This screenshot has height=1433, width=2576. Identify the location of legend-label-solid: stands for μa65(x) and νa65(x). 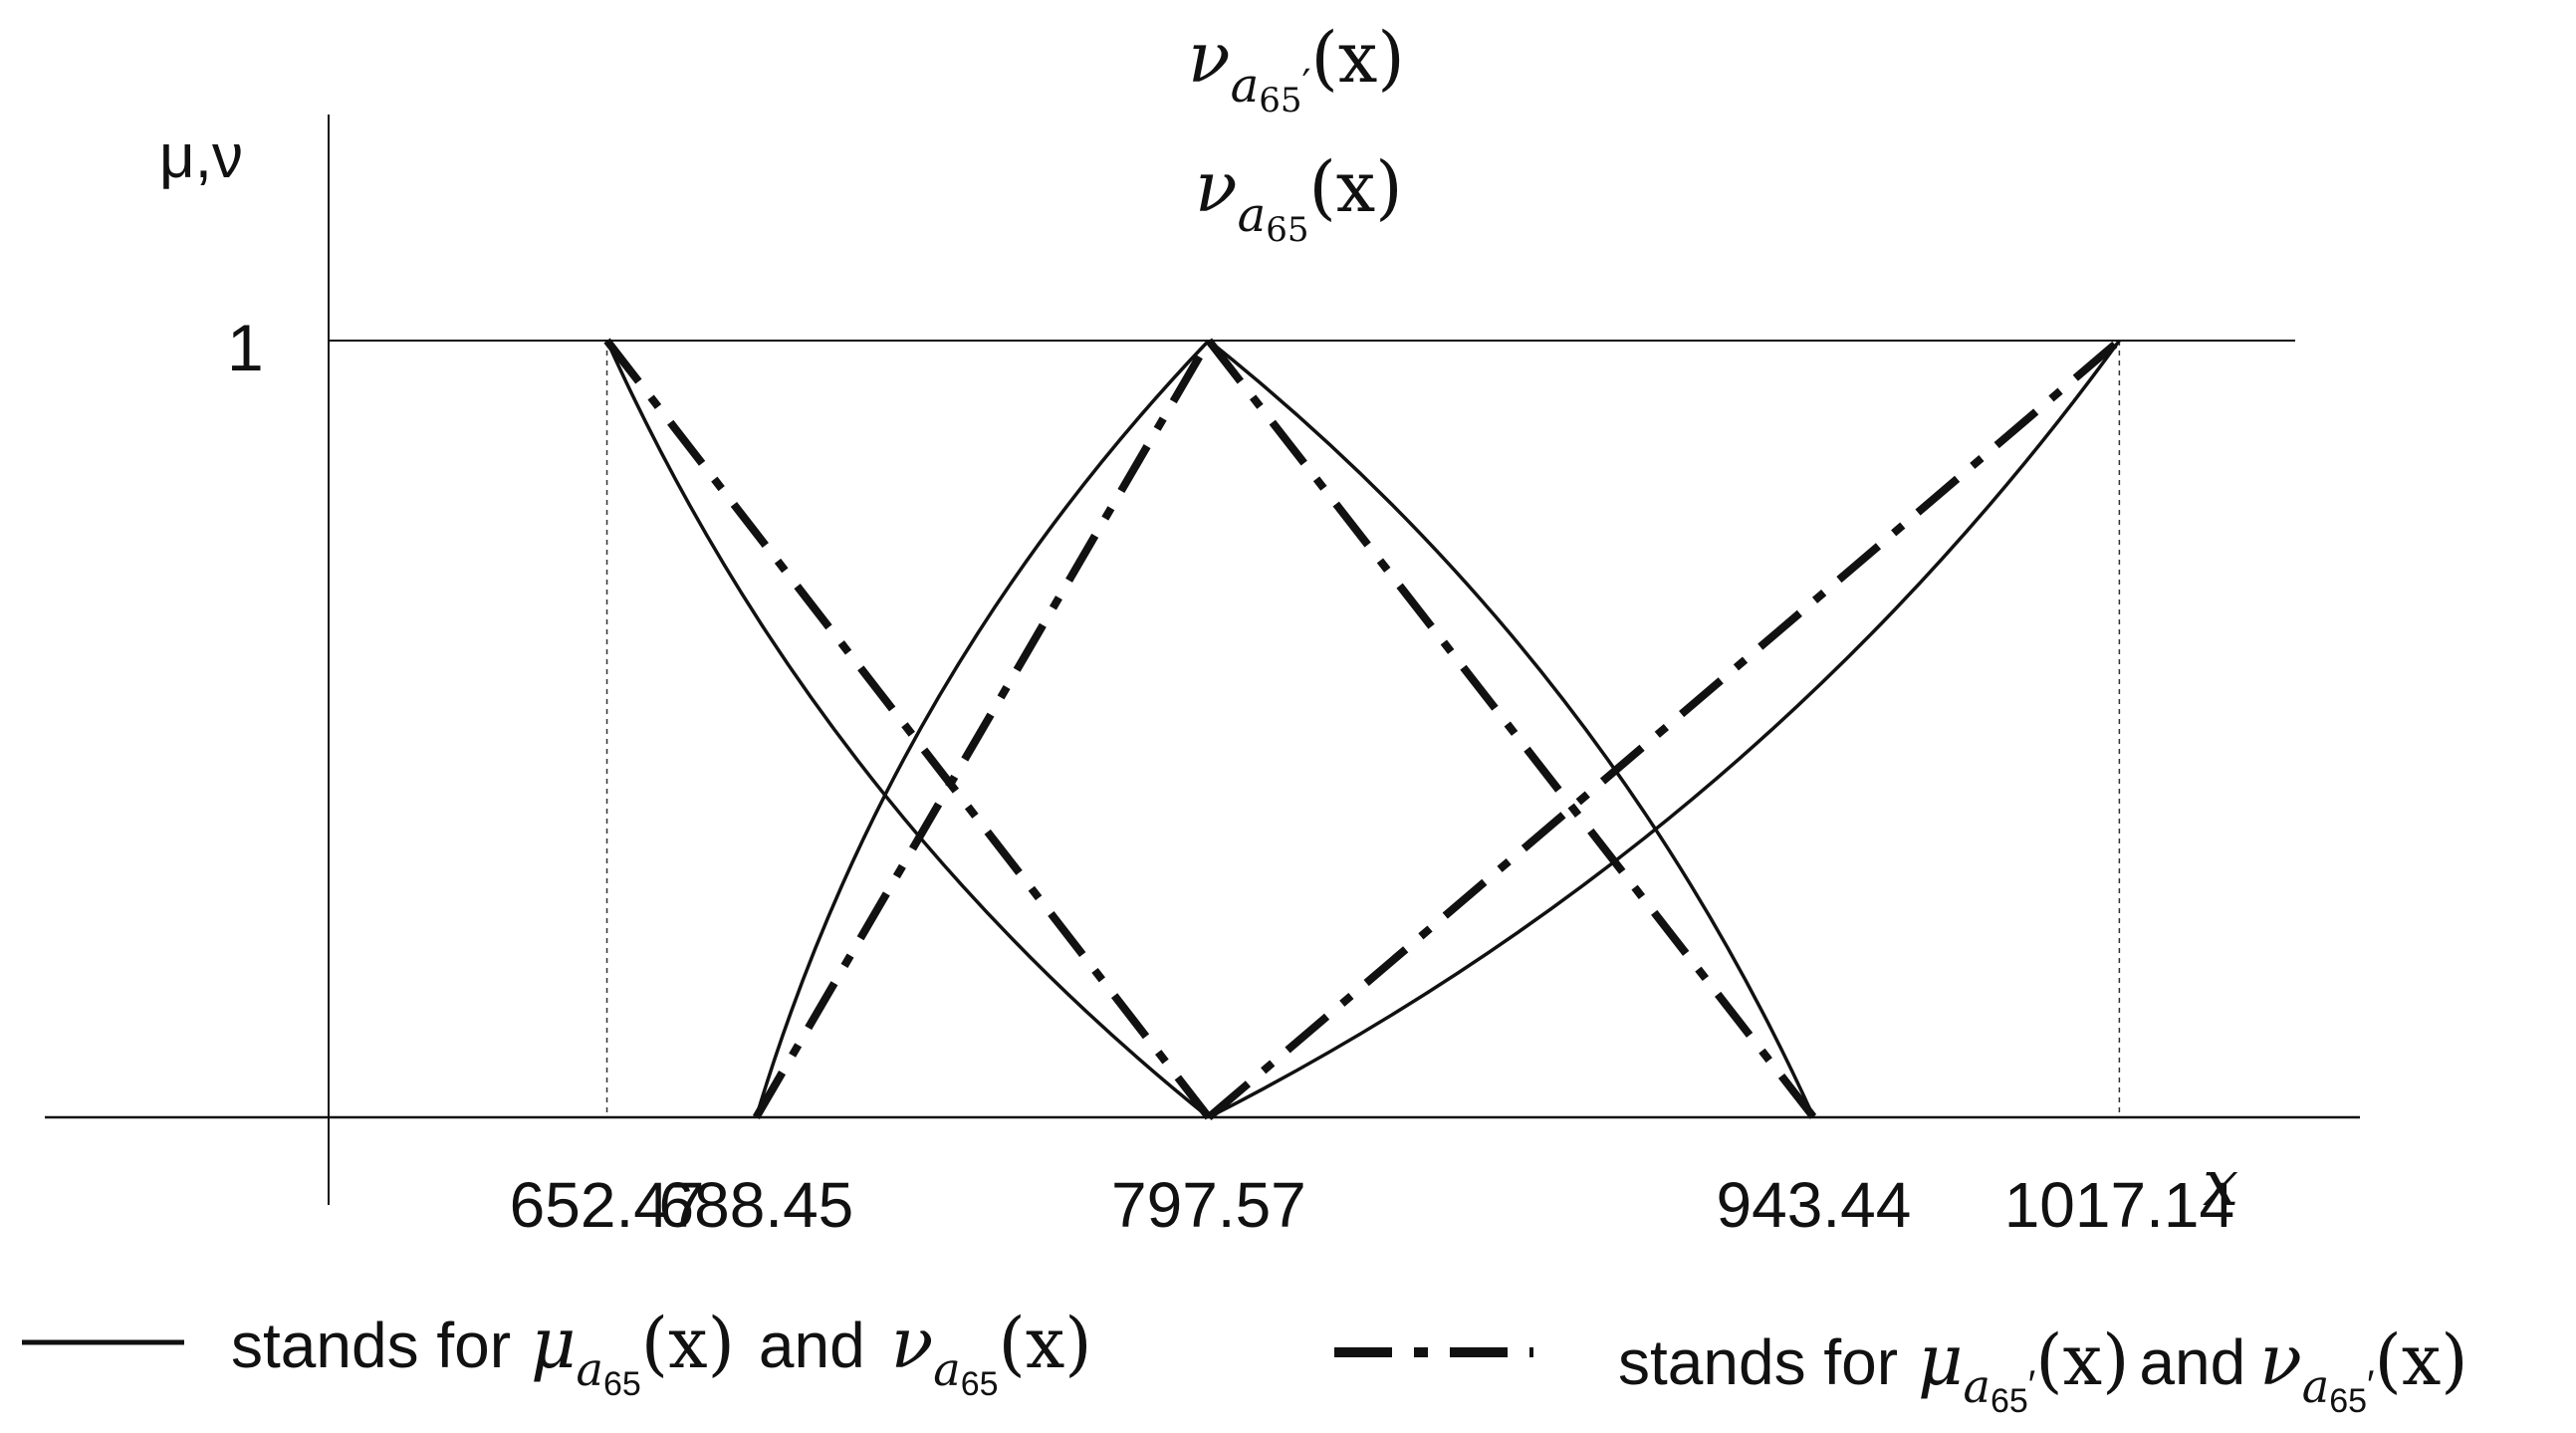
(661, 1353).